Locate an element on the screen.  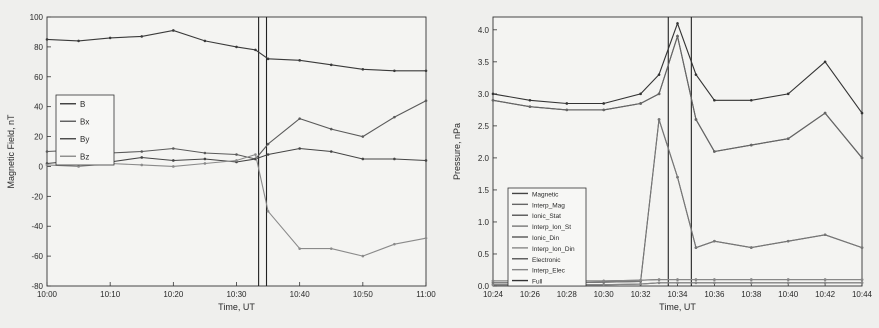
y-tick-label: 20 is located at coordinates (38, 137).